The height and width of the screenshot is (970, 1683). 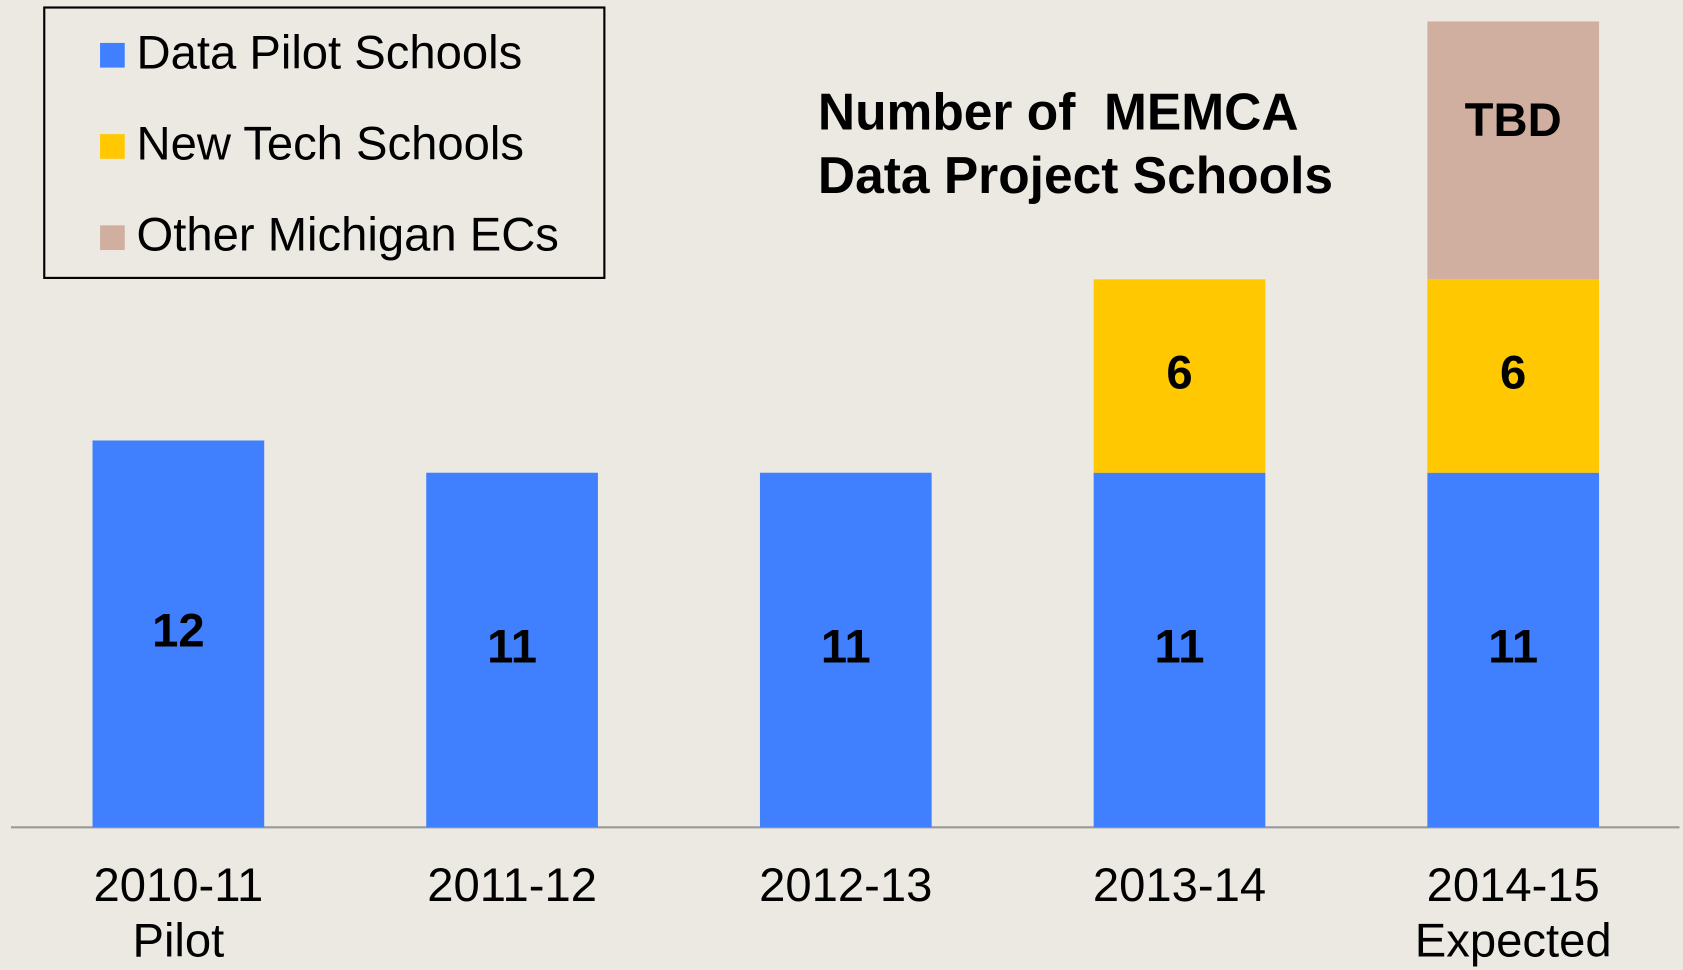 I want to click on chart-title: Number of MEMCA, so click(x=1058, y=111).